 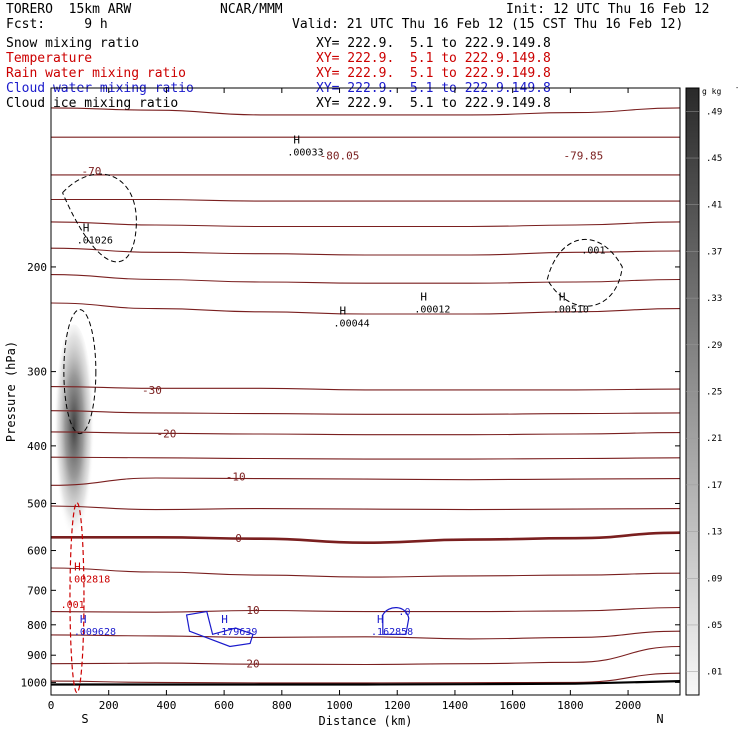 What do you see at coordinates (339, 705) in the screenshot?
I see `x-tick-label: 1000` at bounding box center [339, 705].